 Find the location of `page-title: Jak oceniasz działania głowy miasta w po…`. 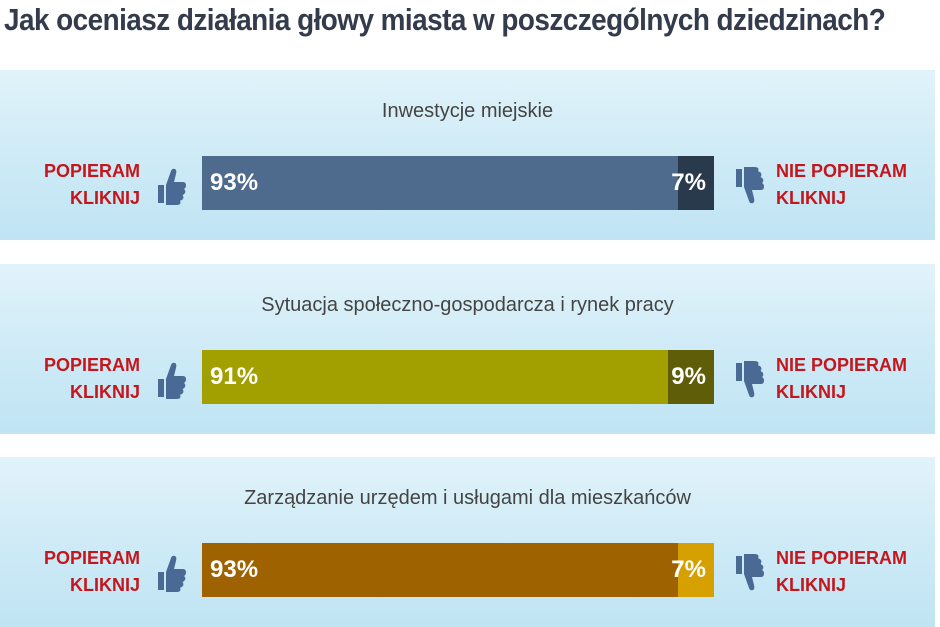

page-title: Jak oceniasz działania głowy miasta w po… is located at coordinates (445, 19).